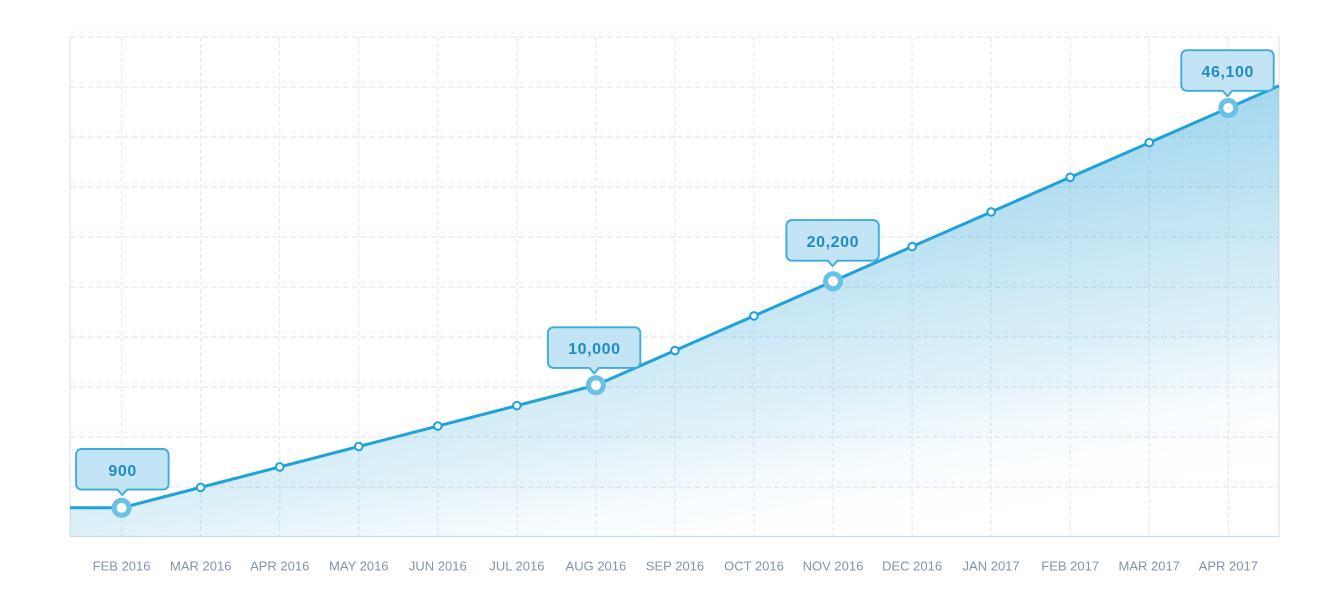 Image resolution: width=1341 pixels, height=605 pixels. Describe the element at coordinates (359, 566) in the screenshot. I see `svg-text: MAY 2016` at that location.